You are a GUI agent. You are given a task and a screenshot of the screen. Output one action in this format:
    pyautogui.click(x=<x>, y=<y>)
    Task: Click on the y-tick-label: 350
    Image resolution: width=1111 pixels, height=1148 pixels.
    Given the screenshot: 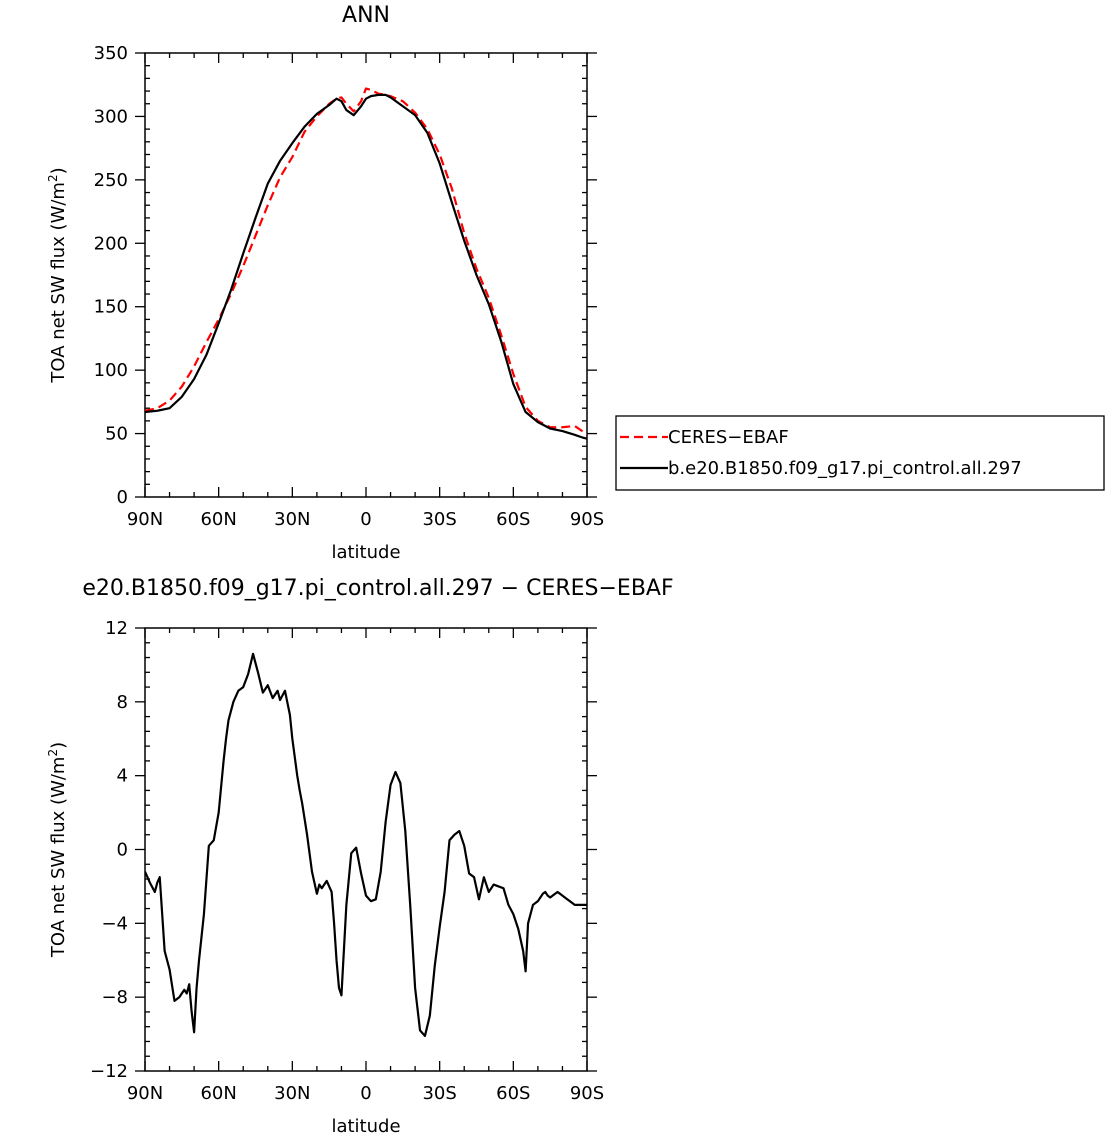 What is the action you would take?
    pyautogui.click(x=111, y=53)
    